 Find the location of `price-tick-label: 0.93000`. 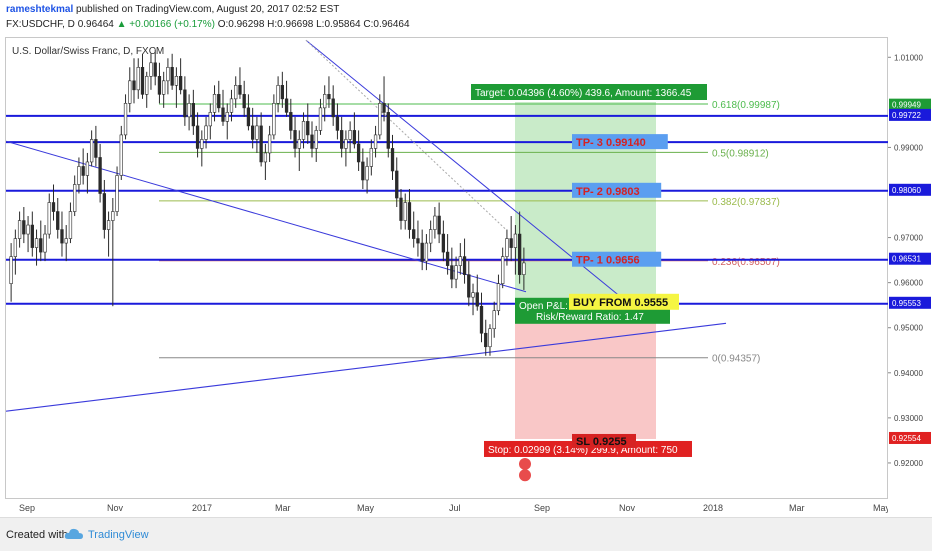

price-tick-label: 0.93000 is located at coordinates (908, 418).